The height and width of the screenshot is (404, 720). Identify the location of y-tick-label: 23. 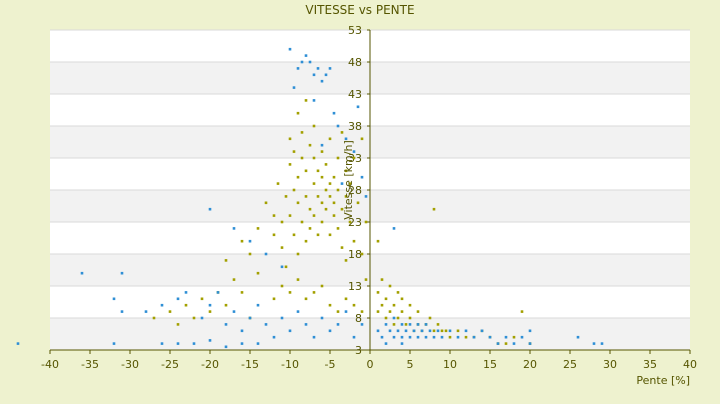
(355, 222).